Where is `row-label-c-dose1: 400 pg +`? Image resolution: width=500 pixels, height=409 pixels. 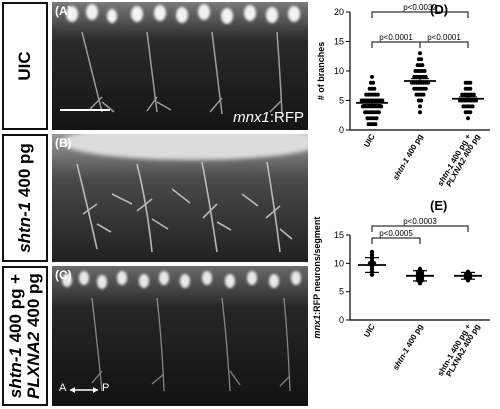
row-label-c-dose1: 400 pg + is located at coordinates (15, 310).